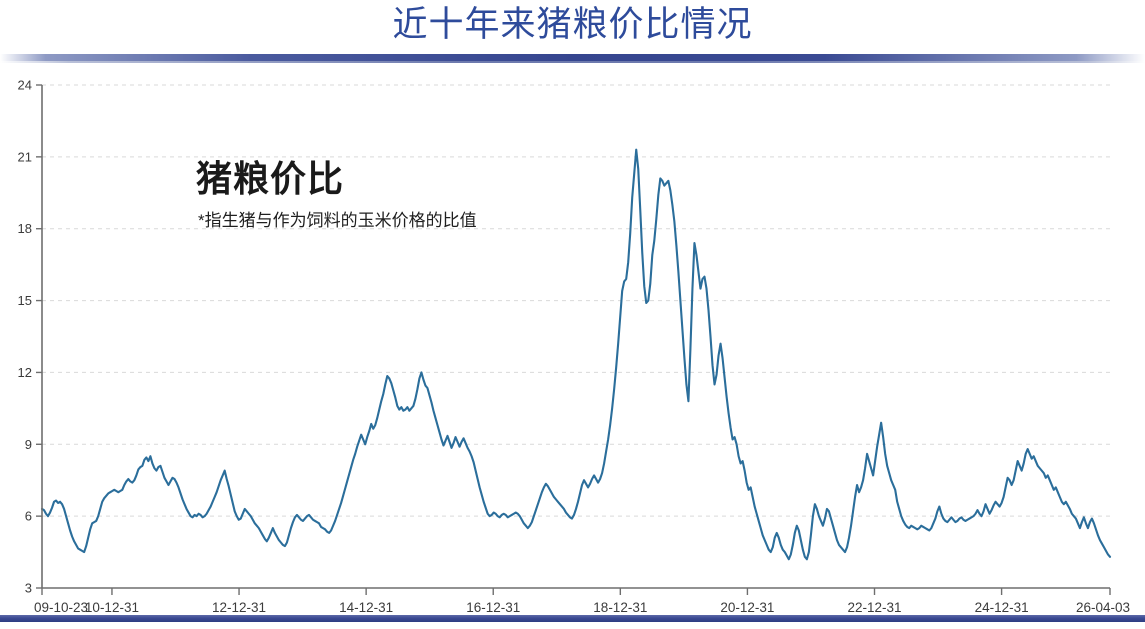 The height and width of the screenshot is (629, 1145). Describe the element at coordinates (1103, 606) in the screenshot. I see `x-axis-label: 26-04-03` at that location.